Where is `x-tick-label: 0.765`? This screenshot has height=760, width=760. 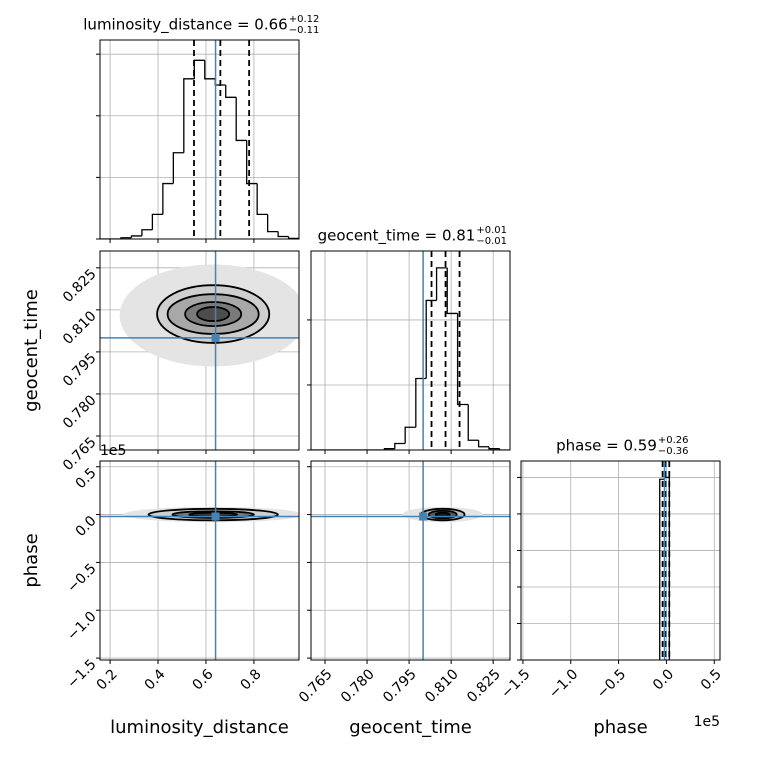
x-tick-label: 0.765 is located at coordinates (316, 686).